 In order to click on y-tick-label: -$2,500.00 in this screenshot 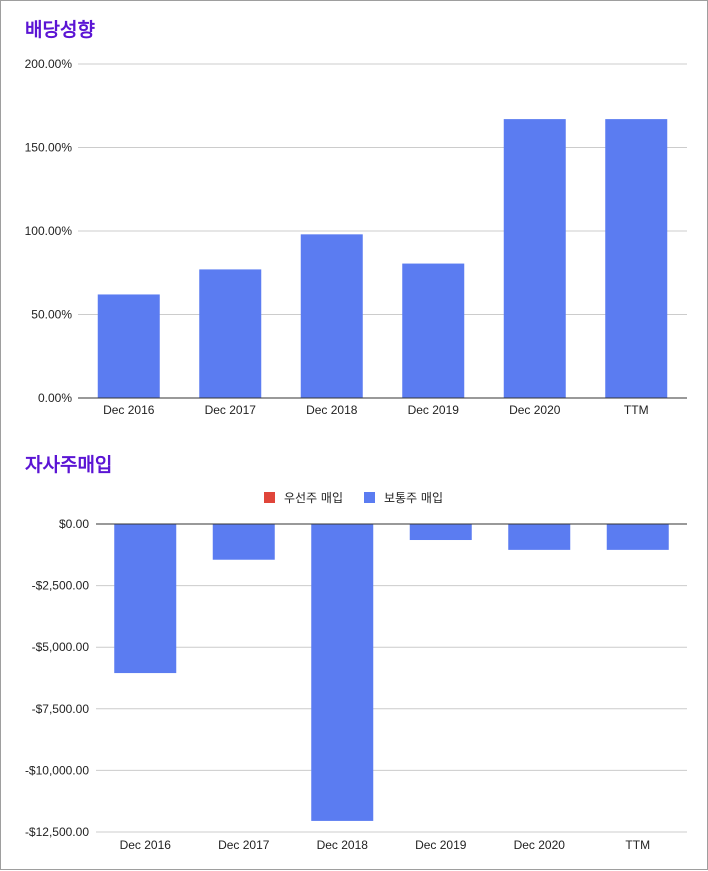, I will do `click(61, 586)`.